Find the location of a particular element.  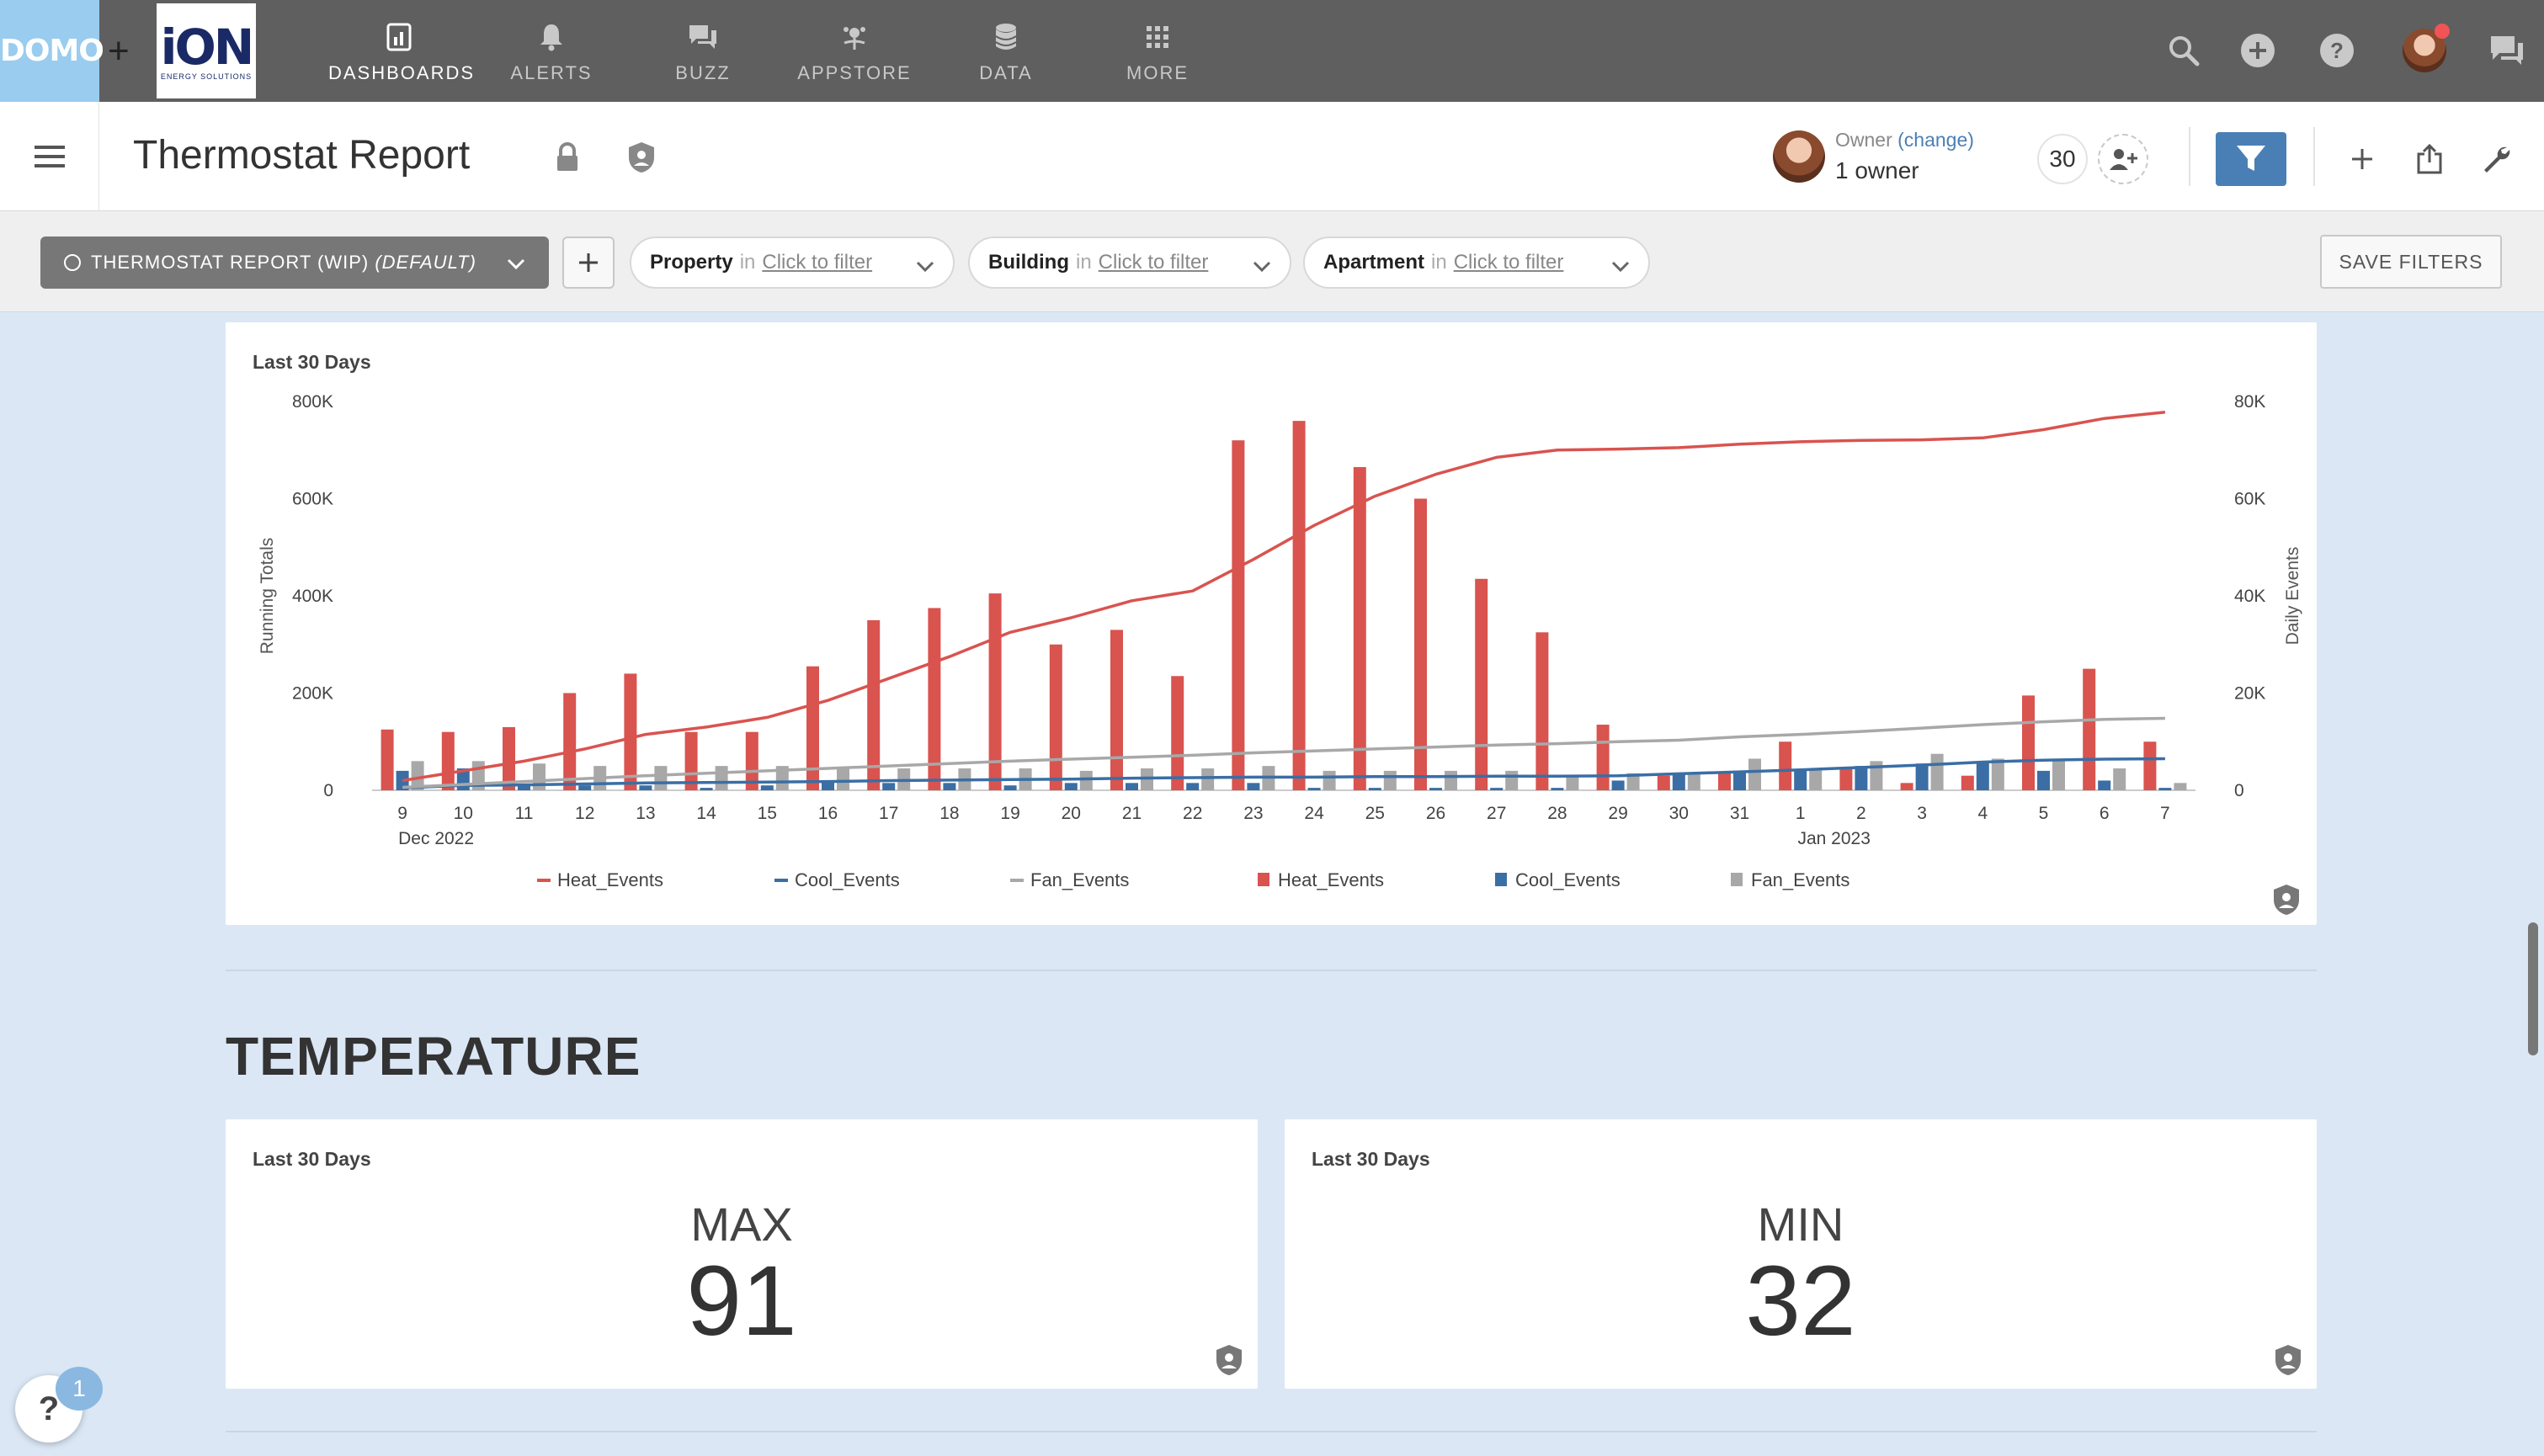

filter-property: Property in Click to filter is located at coordinates (792, 262).